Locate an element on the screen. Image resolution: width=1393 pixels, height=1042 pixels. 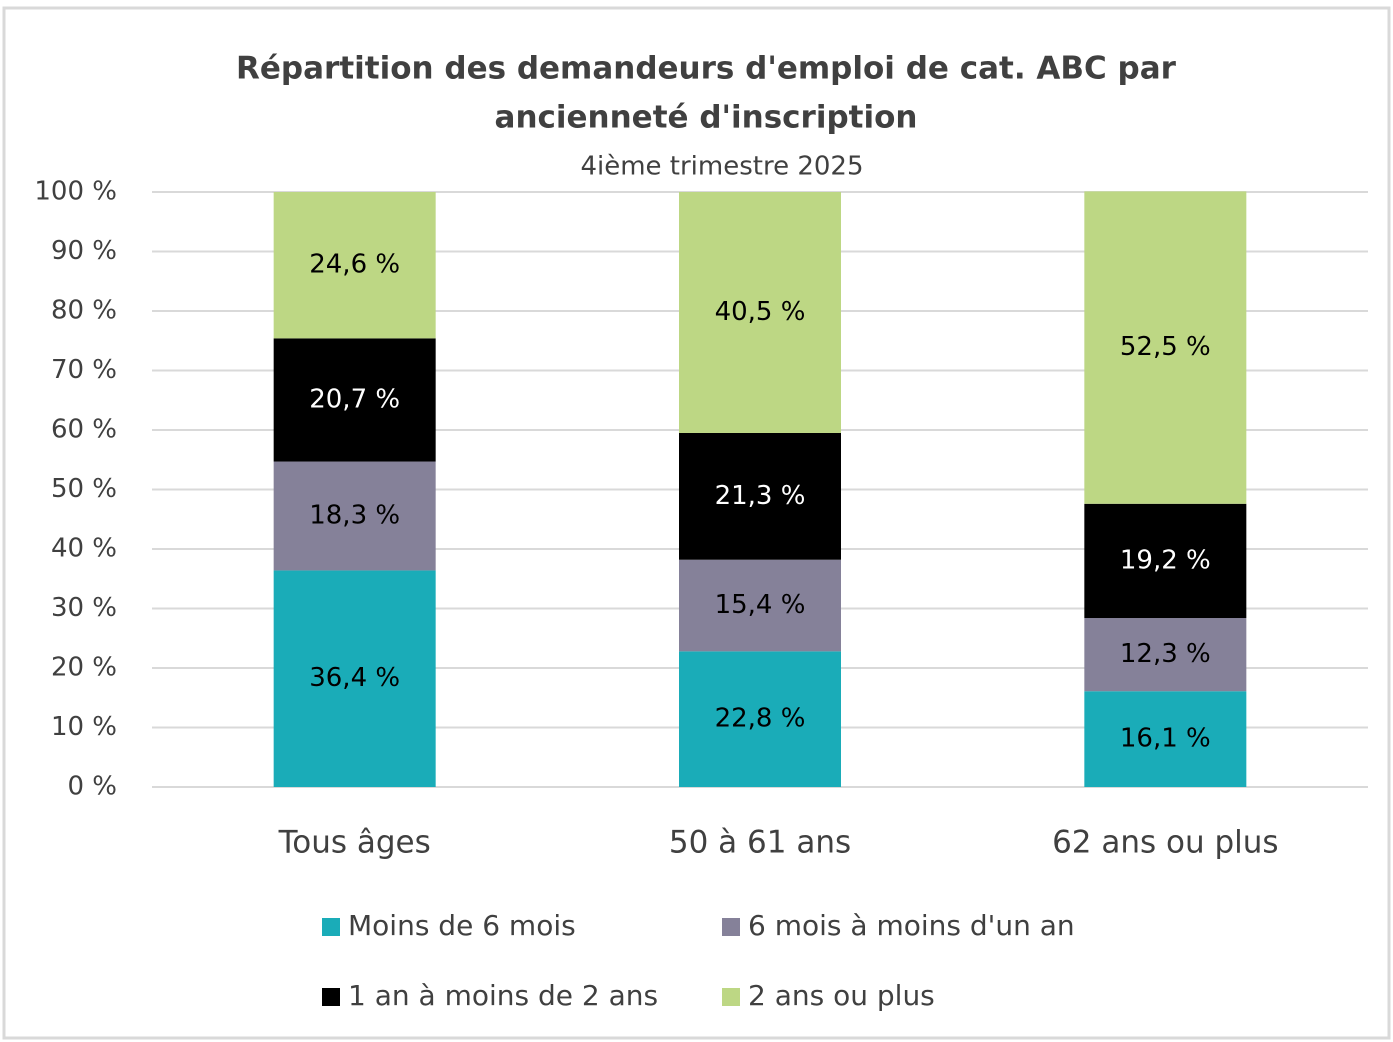
y-tick-label: 90 % is located at coordinates (84, 251).